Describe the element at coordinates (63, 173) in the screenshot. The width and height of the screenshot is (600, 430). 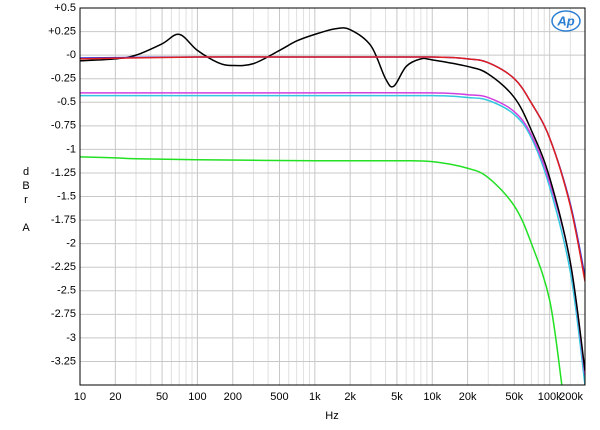
I see `y-tick-label: -1.25` at that location.